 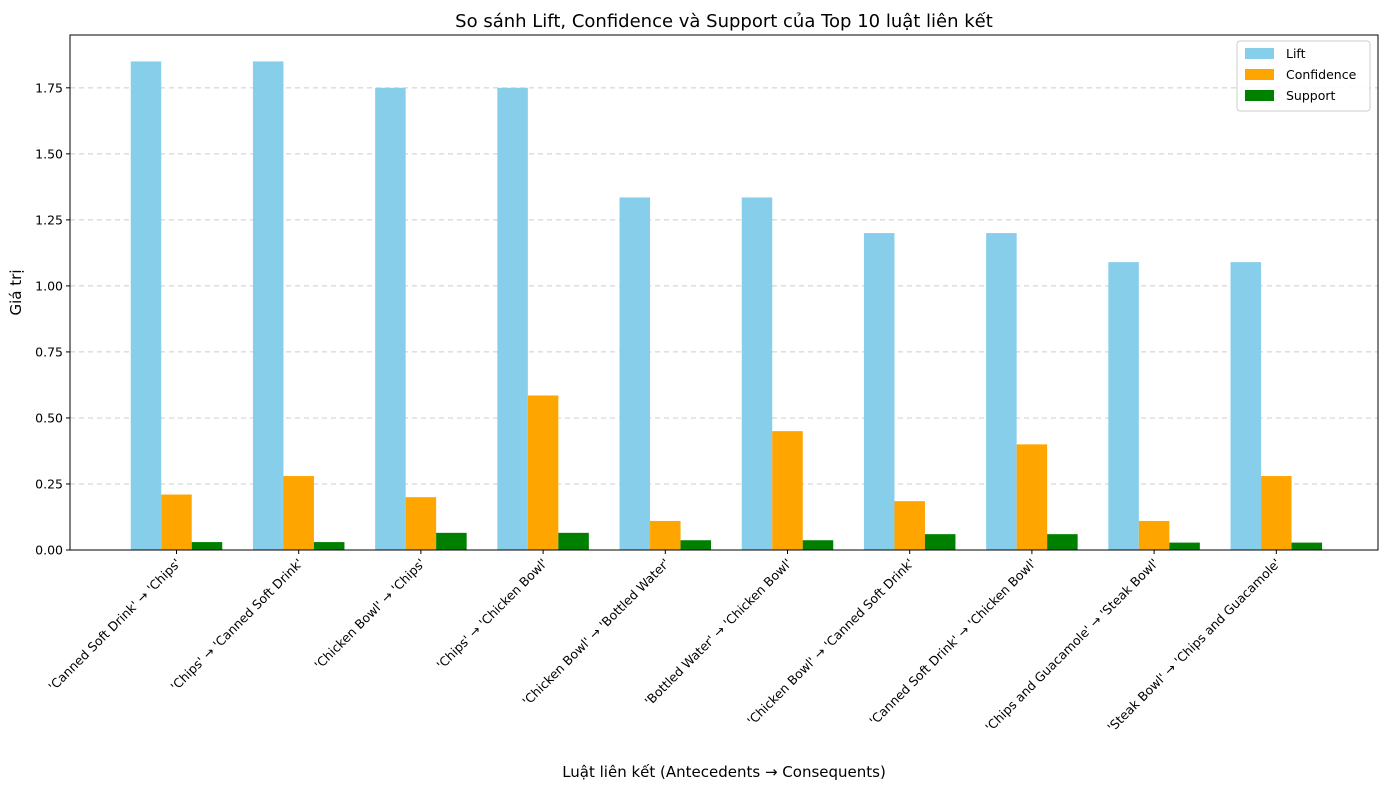 I want to click on y-tick-label: 0.75, so click(x=49, y=351).